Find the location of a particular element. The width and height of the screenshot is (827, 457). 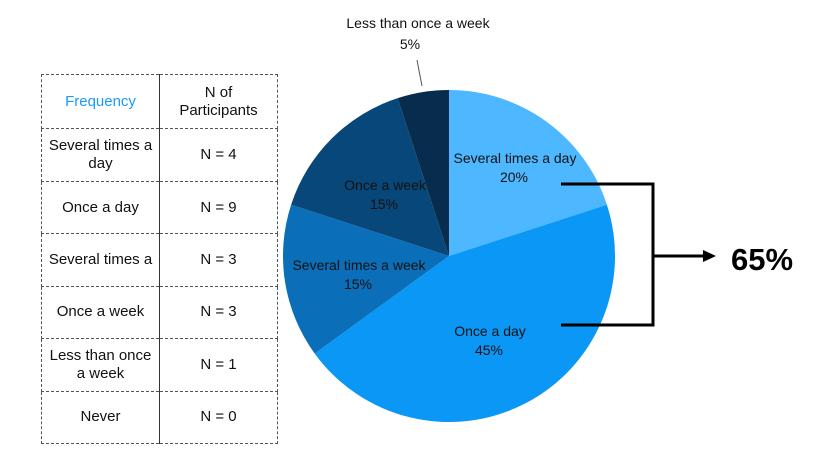

table-row: Several times a N = 3 is located at coordinates (159, 260).